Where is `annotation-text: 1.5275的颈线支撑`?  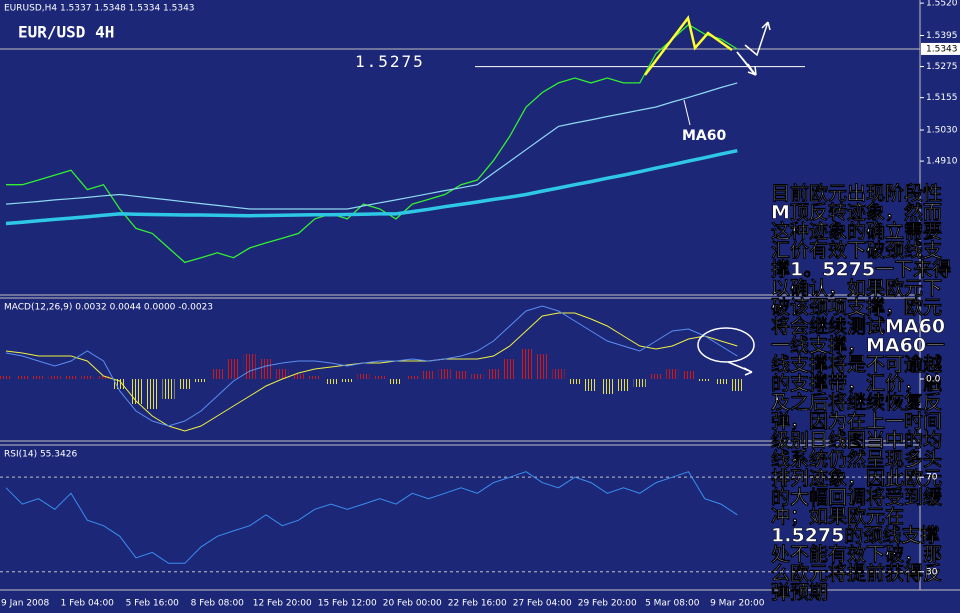 annotation-text: 1.5275的颈线支撑 is located at coordinates (855, 535).